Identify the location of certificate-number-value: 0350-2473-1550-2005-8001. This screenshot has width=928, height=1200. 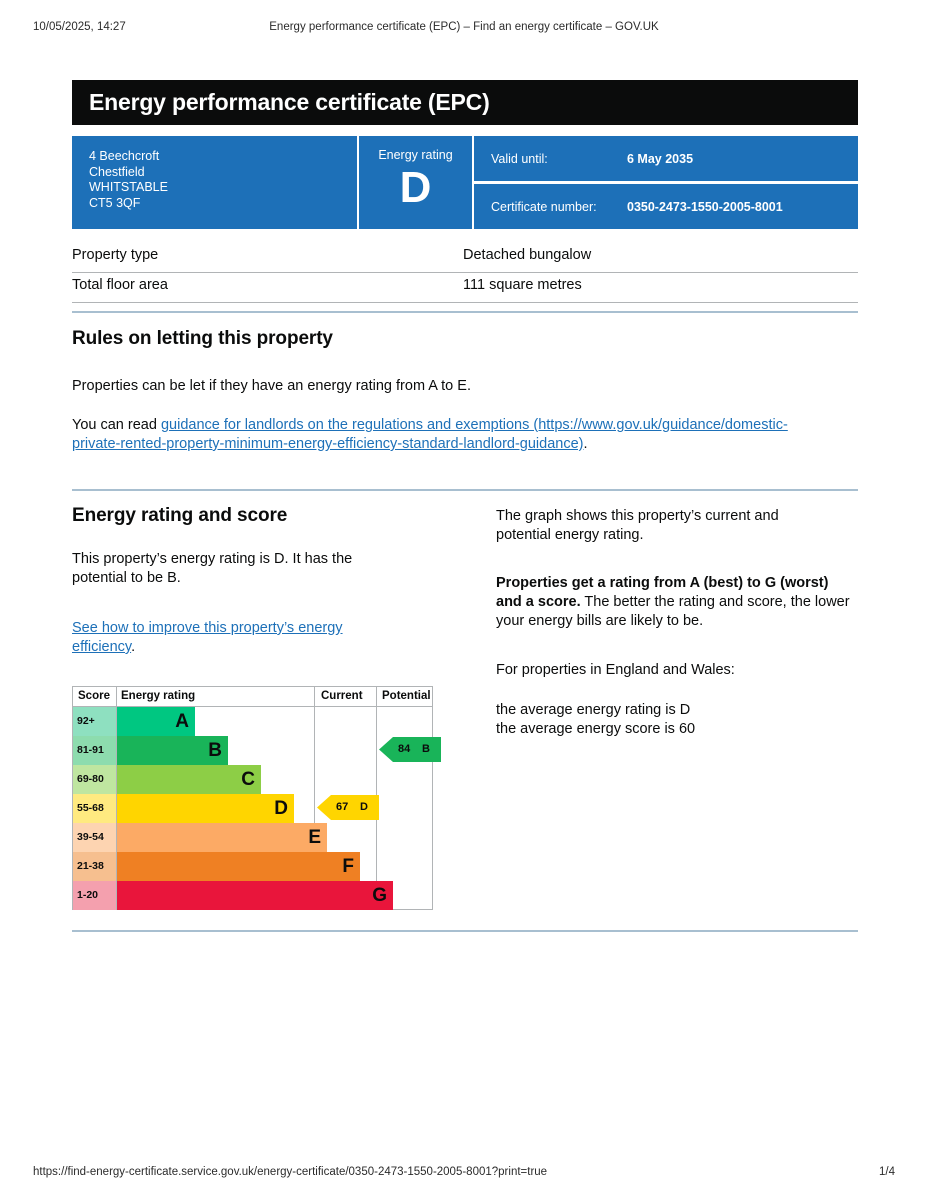
(705, 207).